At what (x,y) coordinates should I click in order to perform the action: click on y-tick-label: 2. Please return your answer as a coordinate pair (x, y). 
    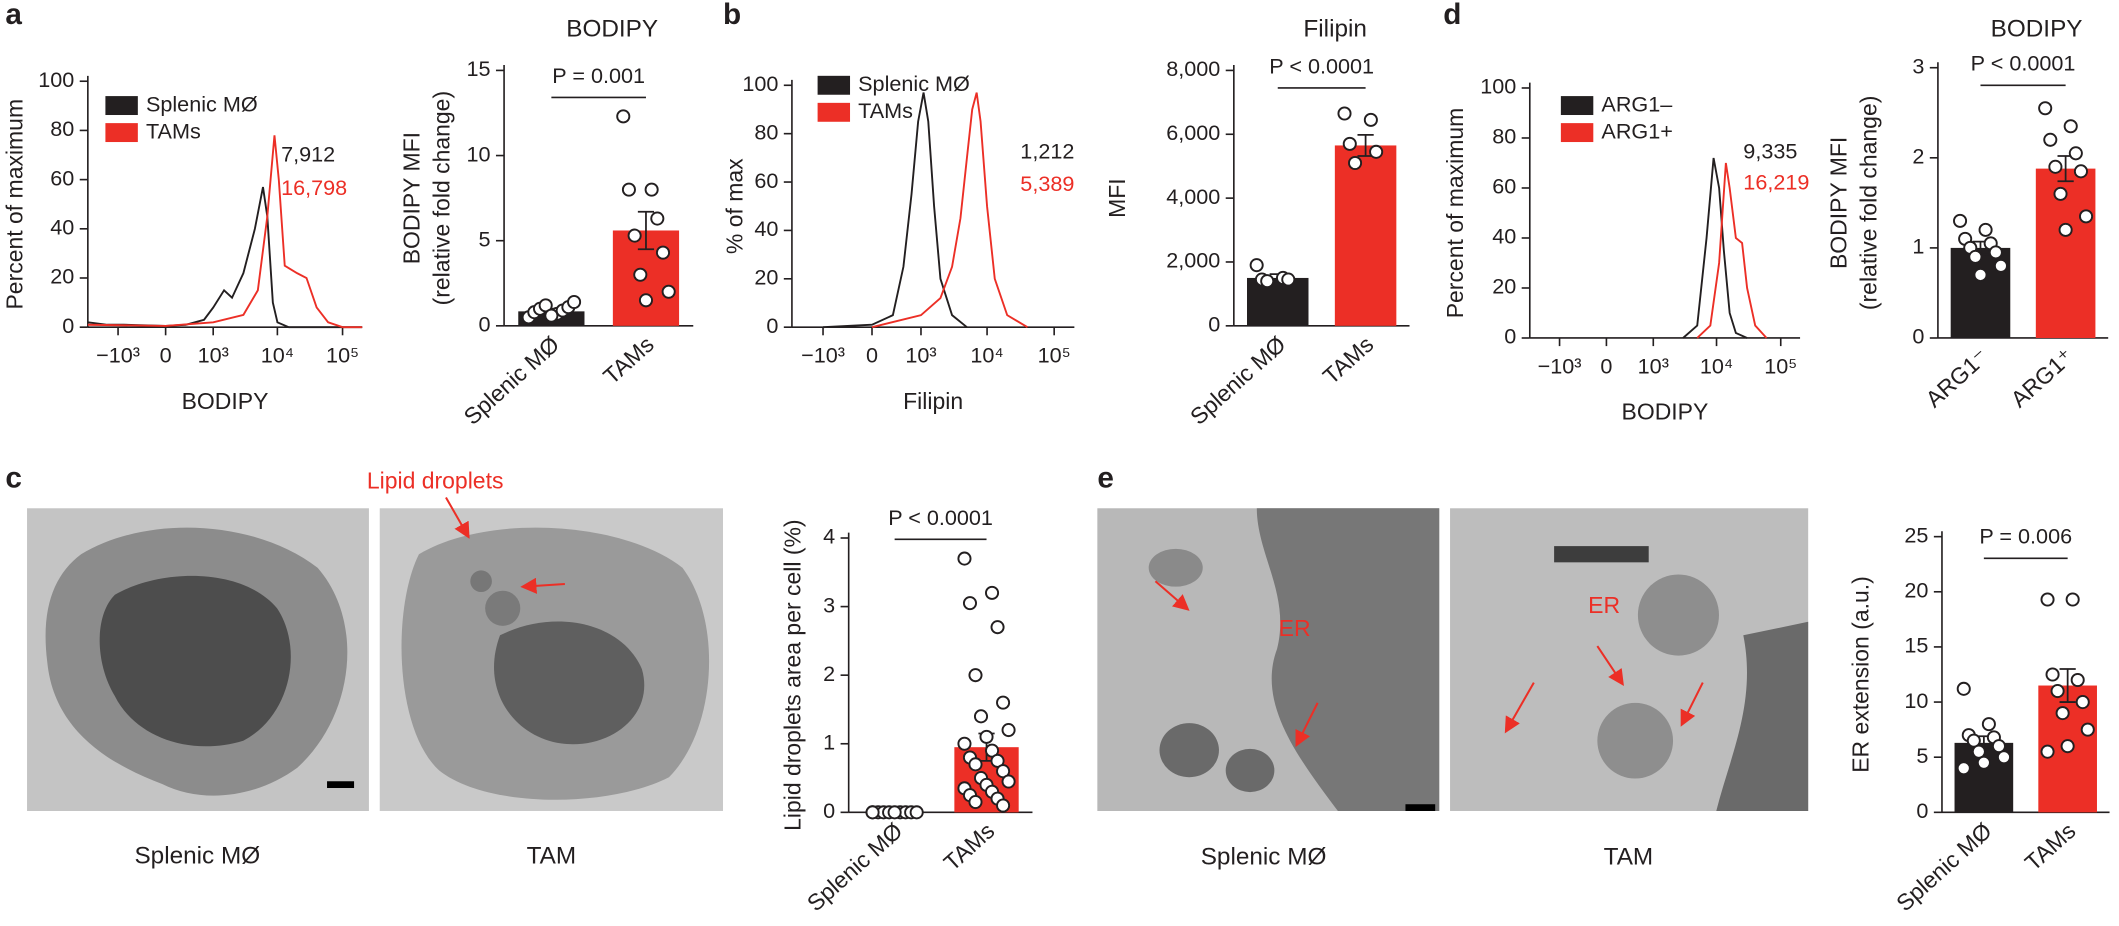
    Looking at the image, I should click on (1918, 156).